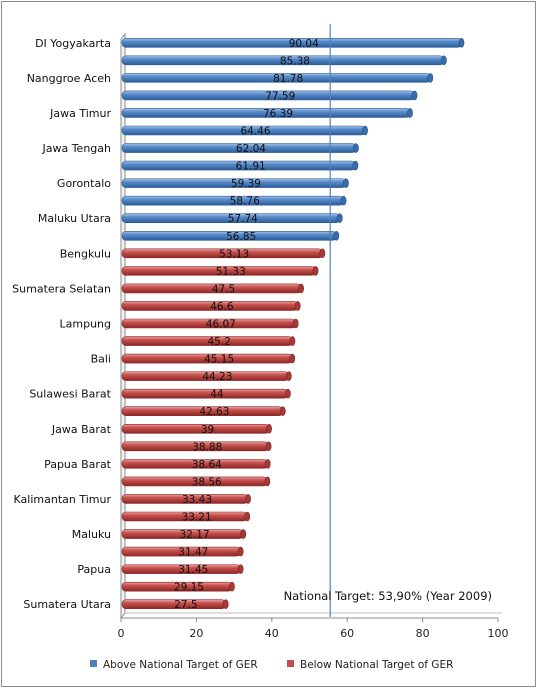  Describe the element at coordinates (94, 569) in the screenshot. I see `category-label: Papua` at that location.